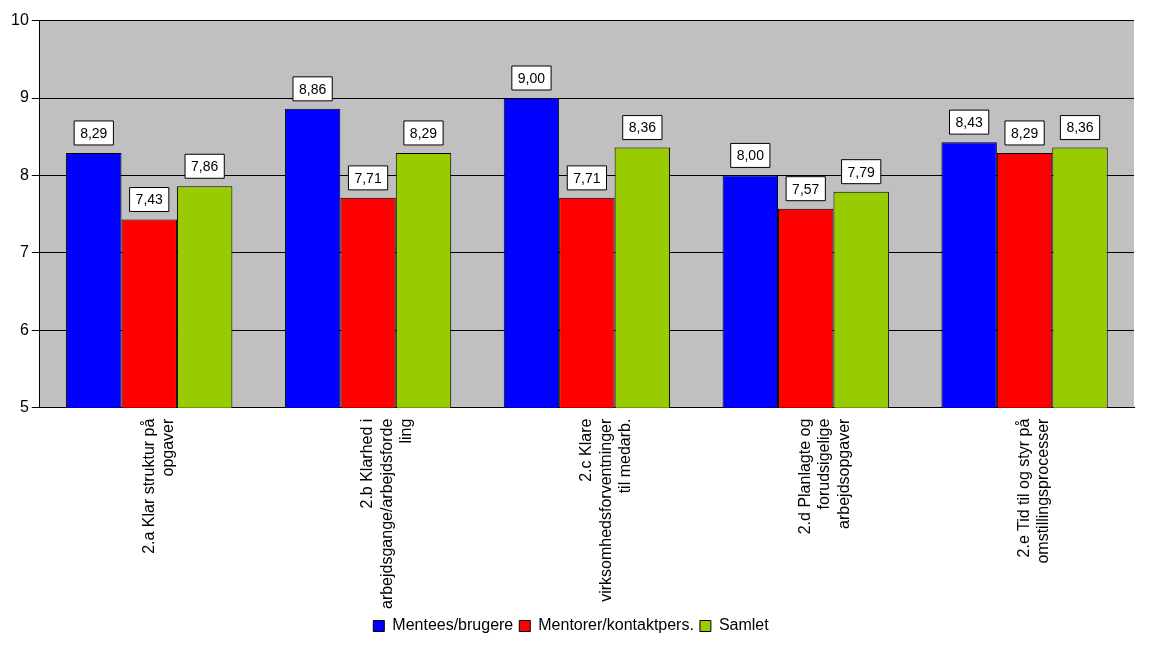 This screenshot has width=1154, height=652. I want to click on data-label: 7,86, so click(205, 166).